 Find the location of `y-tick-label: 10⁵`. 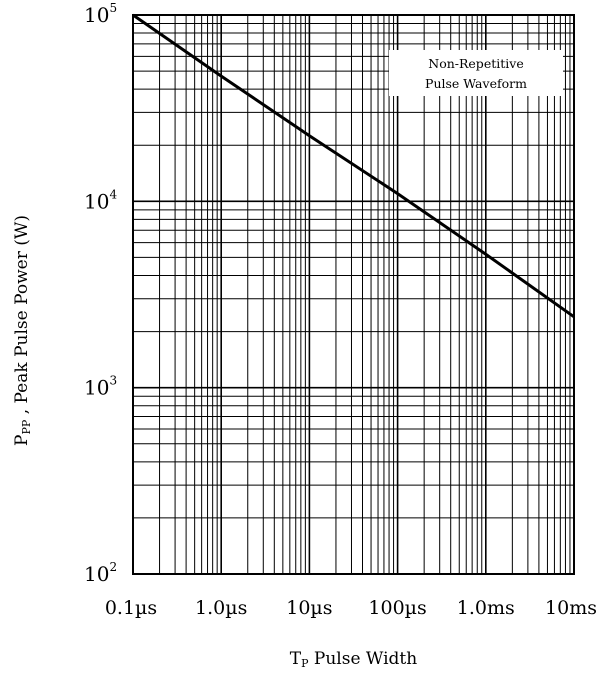

y-tick-label: 10⁵ is located at coordinates (100, 14).